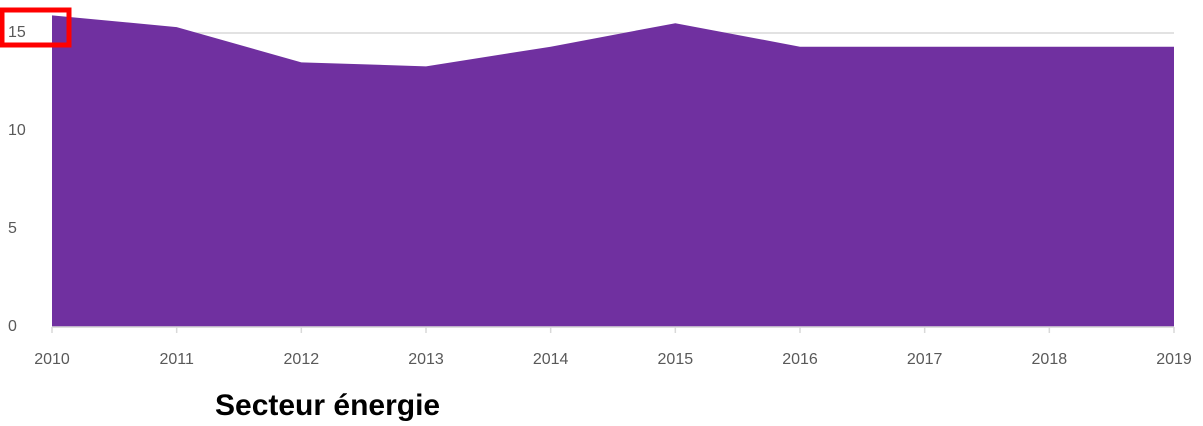  I want to click on x-tick-label: 2018, so click(1050, 359).